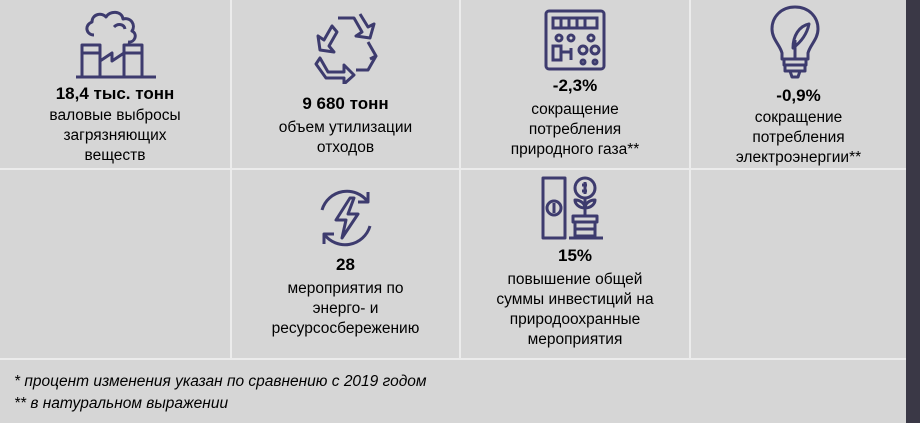 This screenshot has width=920, height=423. Describe the element at coordinates (121, 403) in the screenshot. I see `footnote-natural-terms: ** в натуральном выражении` at that location.